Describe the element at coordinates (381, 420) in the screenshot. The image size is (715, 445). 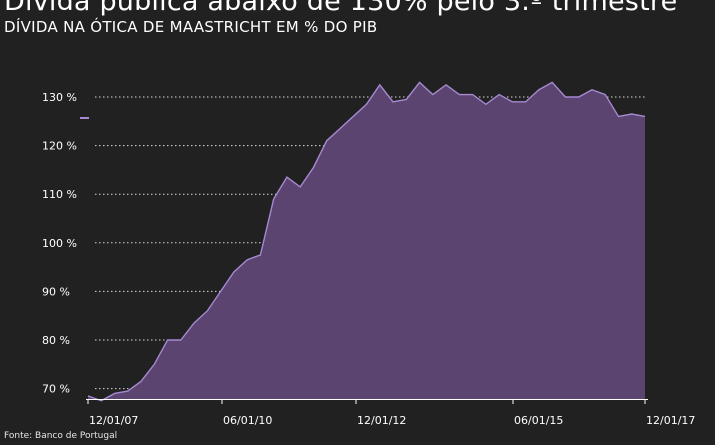
I see `x-tick-label: 12/01/12` at that location.